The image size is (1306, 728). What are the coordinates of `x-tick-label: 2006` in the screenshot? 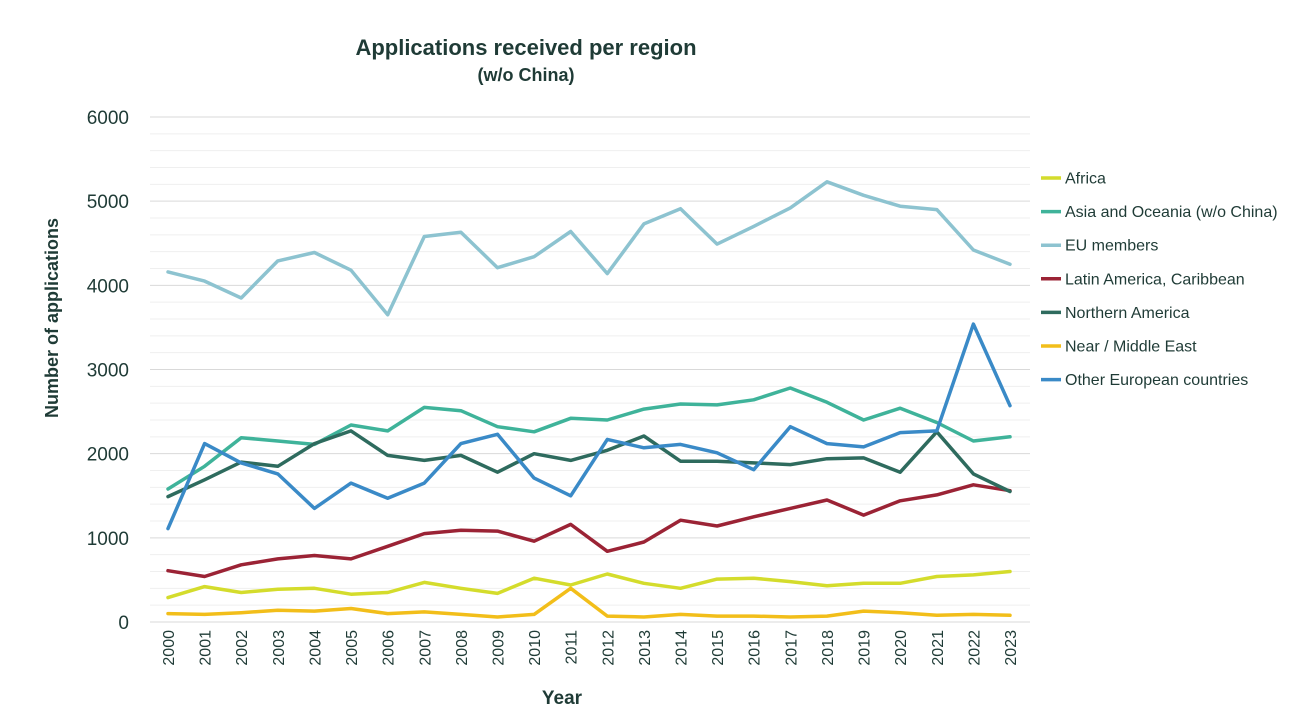 It's located at (389, 648).